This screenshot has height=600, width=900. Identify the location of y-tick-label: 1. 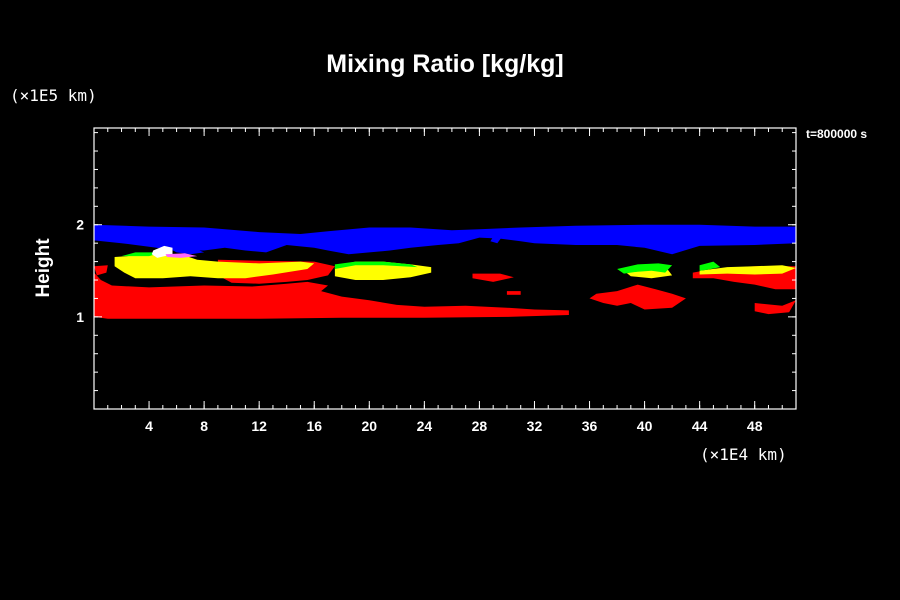
(80, 317).